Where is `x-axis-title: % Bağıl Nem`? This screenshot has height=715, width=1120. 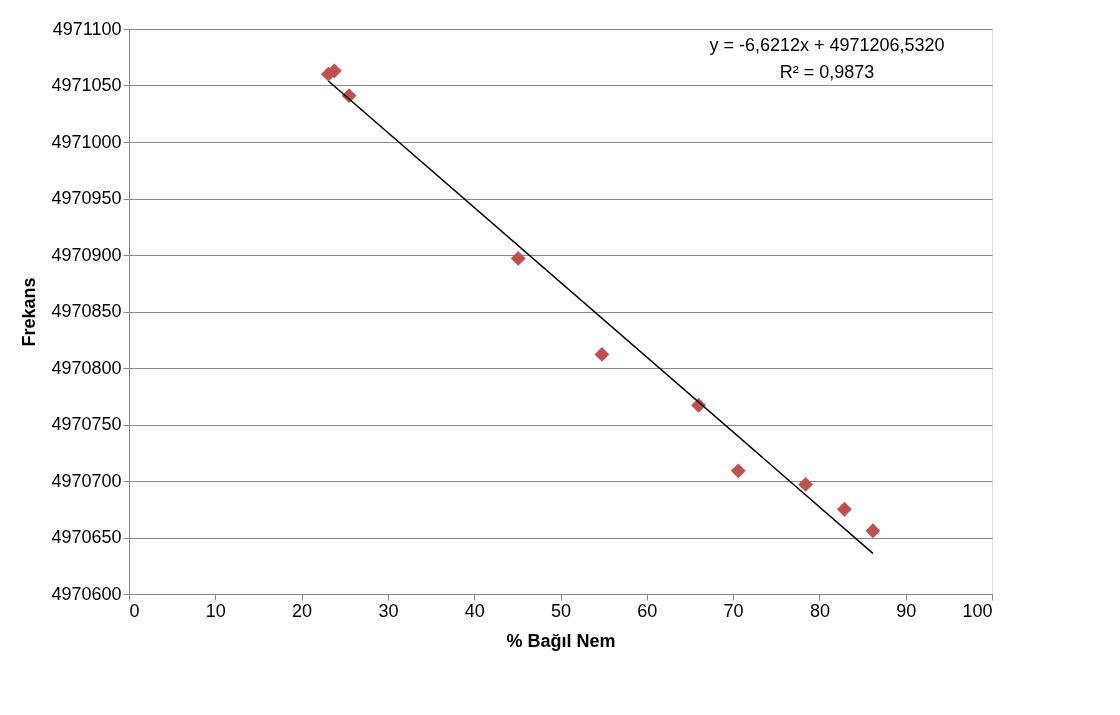 x-axis-title: % Bağıl Nem is located at coordinates (561, 640).